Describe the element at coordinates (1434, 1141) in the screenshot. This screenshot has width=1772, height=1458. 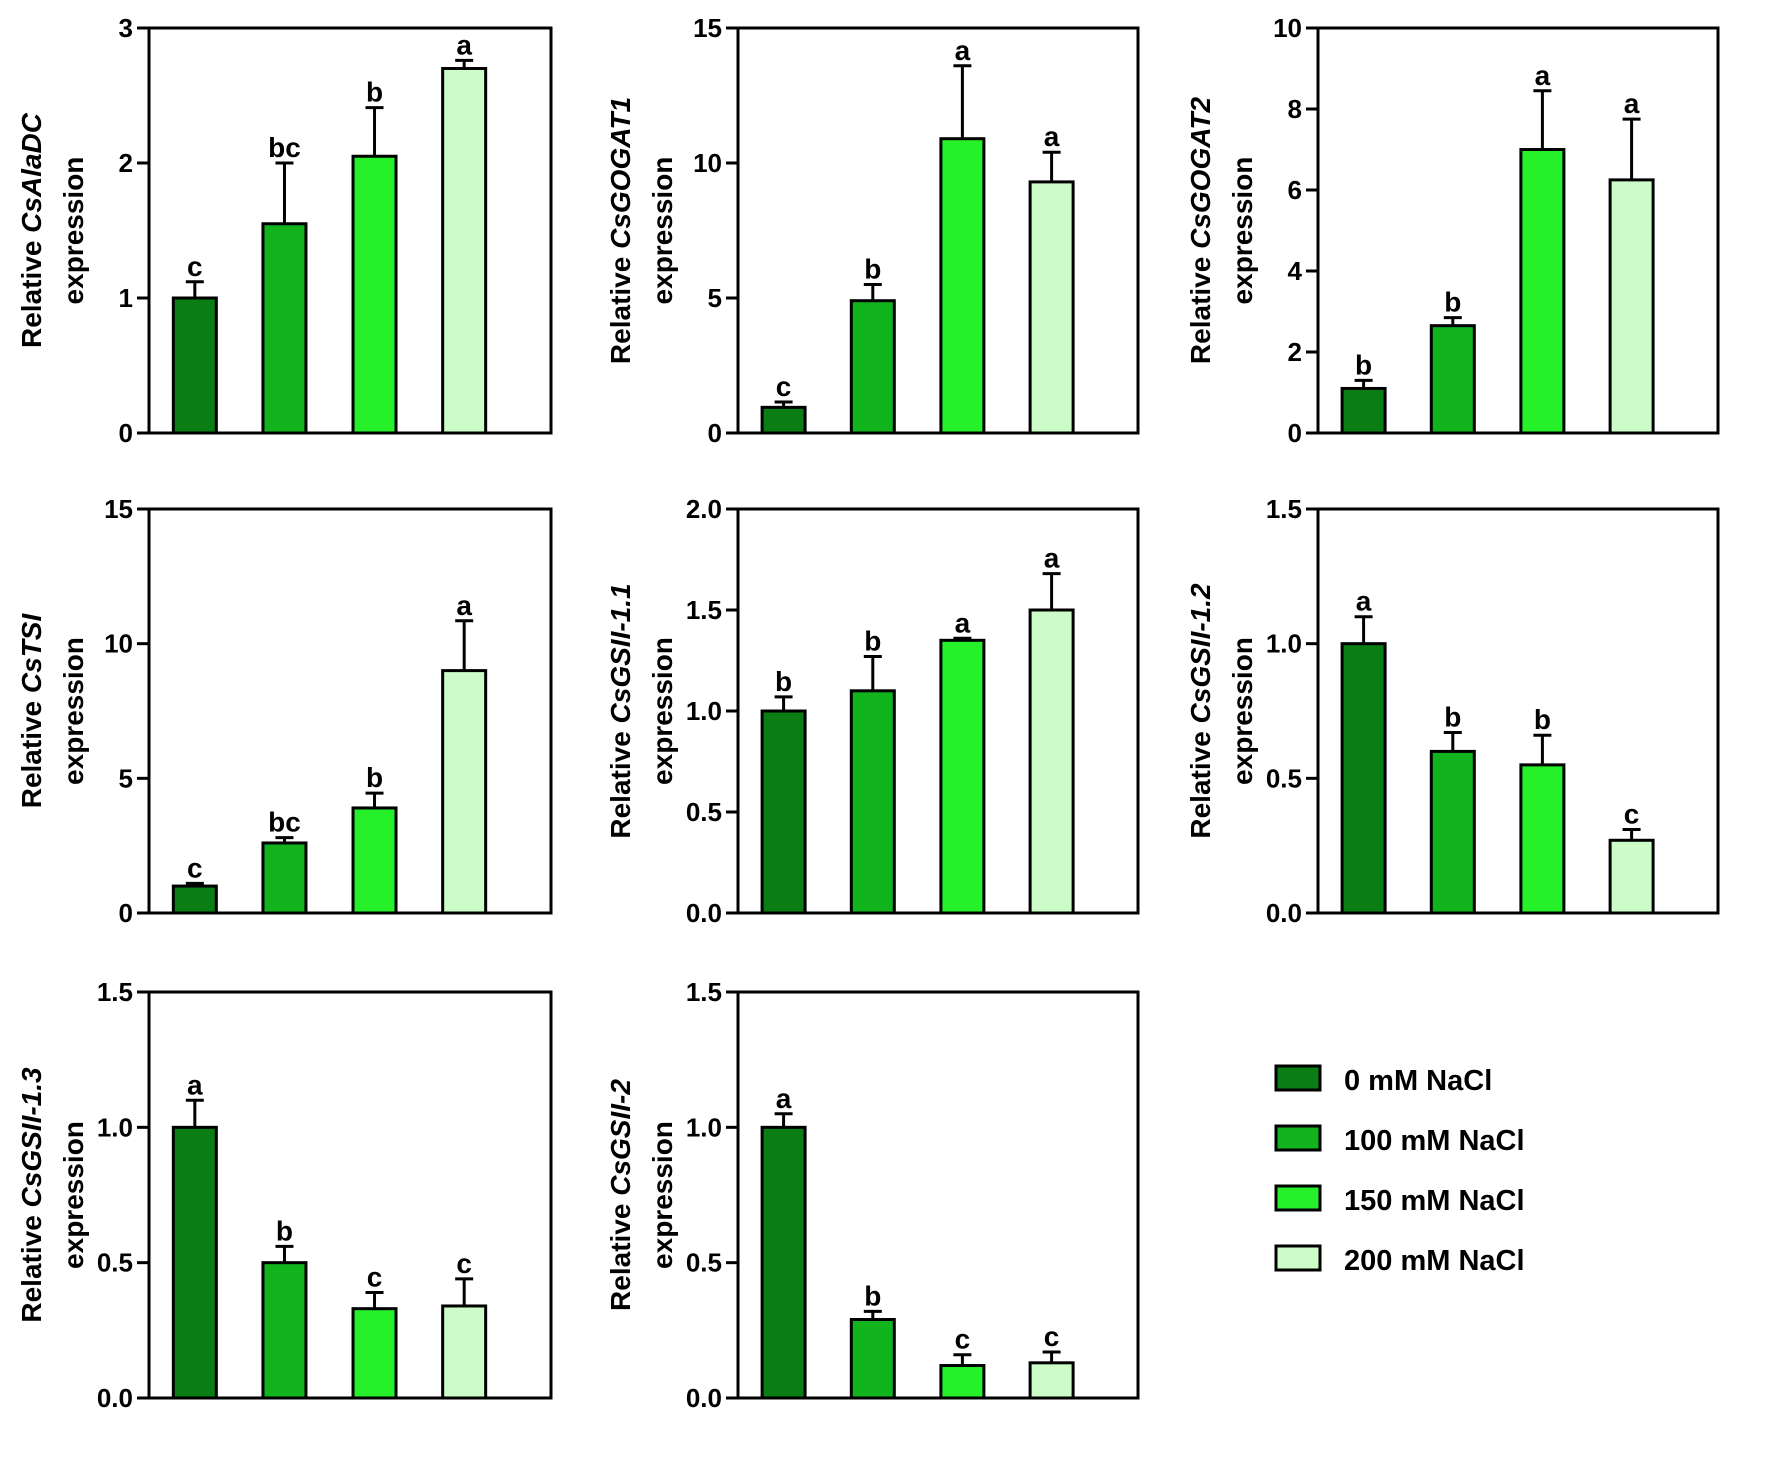
I see `legend-label: 100 mM NaCl` at that location.